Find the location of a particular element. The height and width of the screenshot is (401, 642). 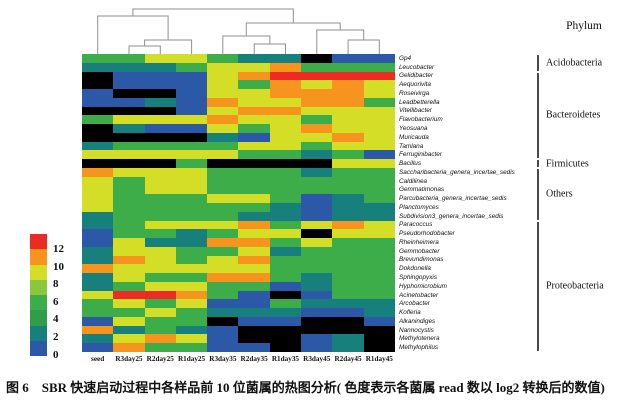

phylum-bracket-line is located at coordinates (538, 63).